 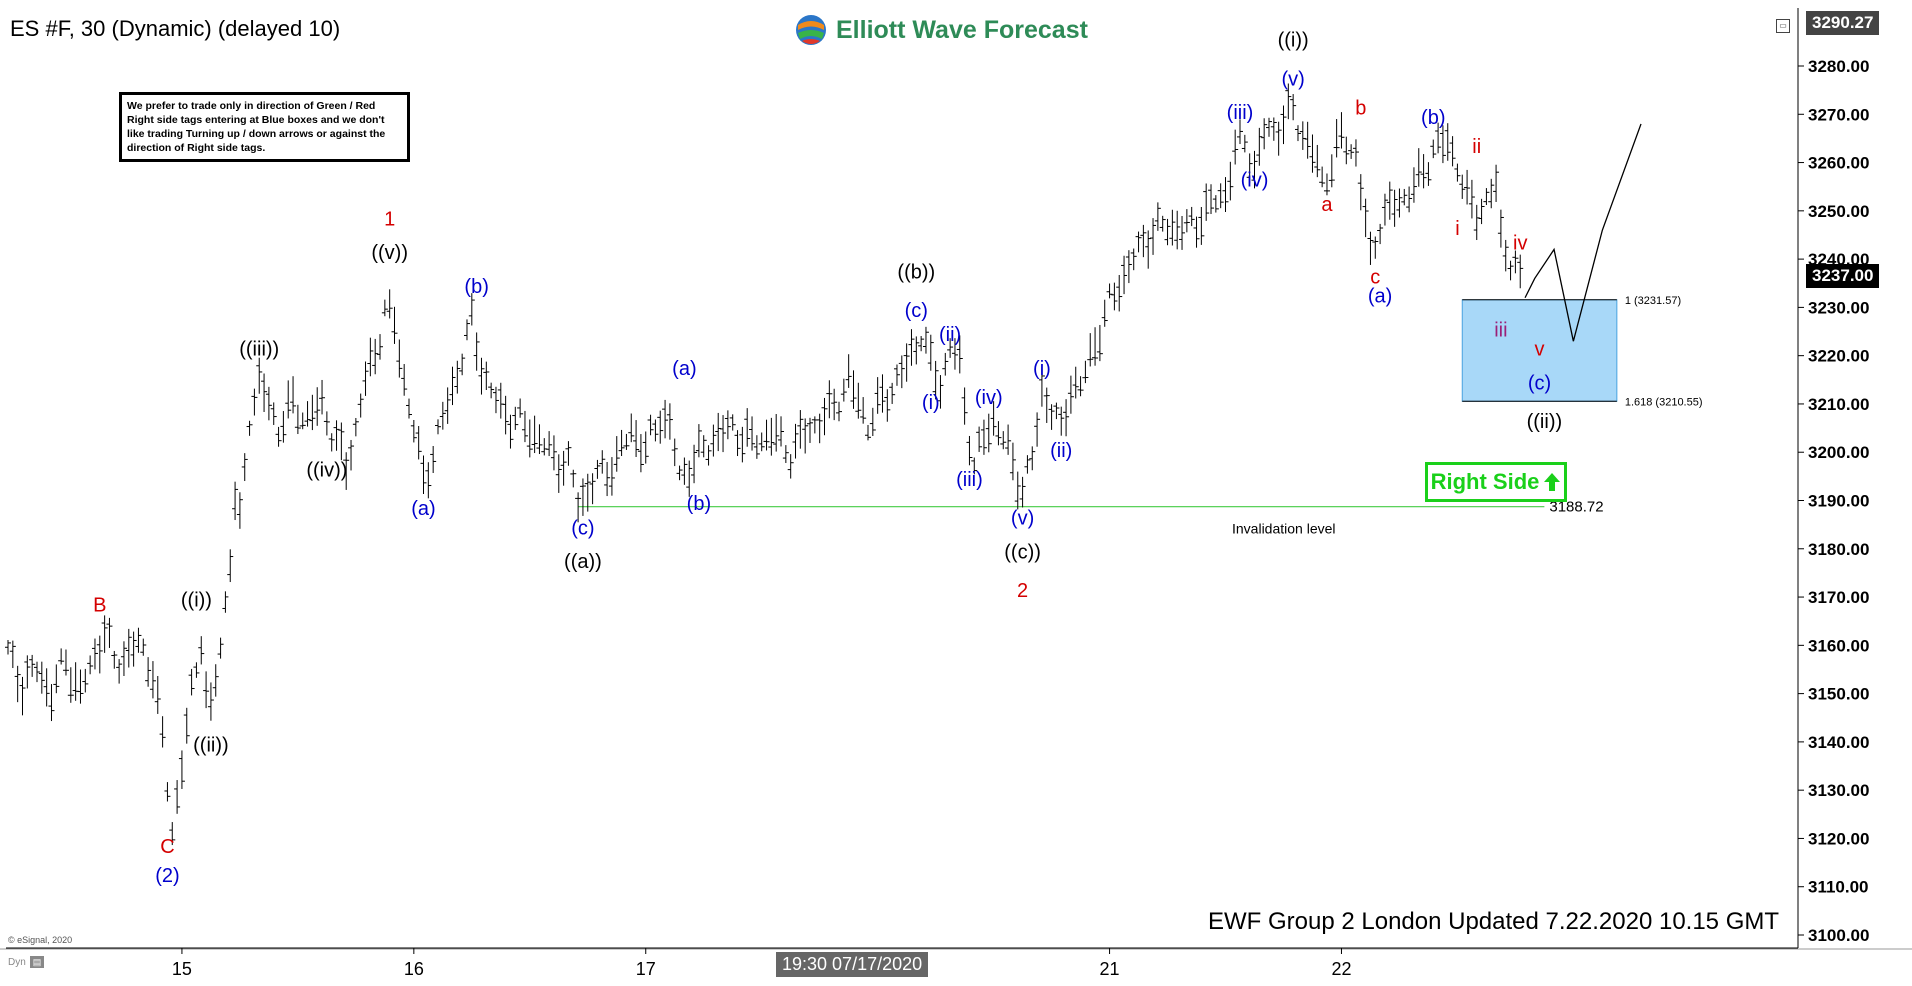 What do you see at coordinates (1360, 108) in the screenshot?
I see `wave-label: b` at bounding box center [1360, 108].